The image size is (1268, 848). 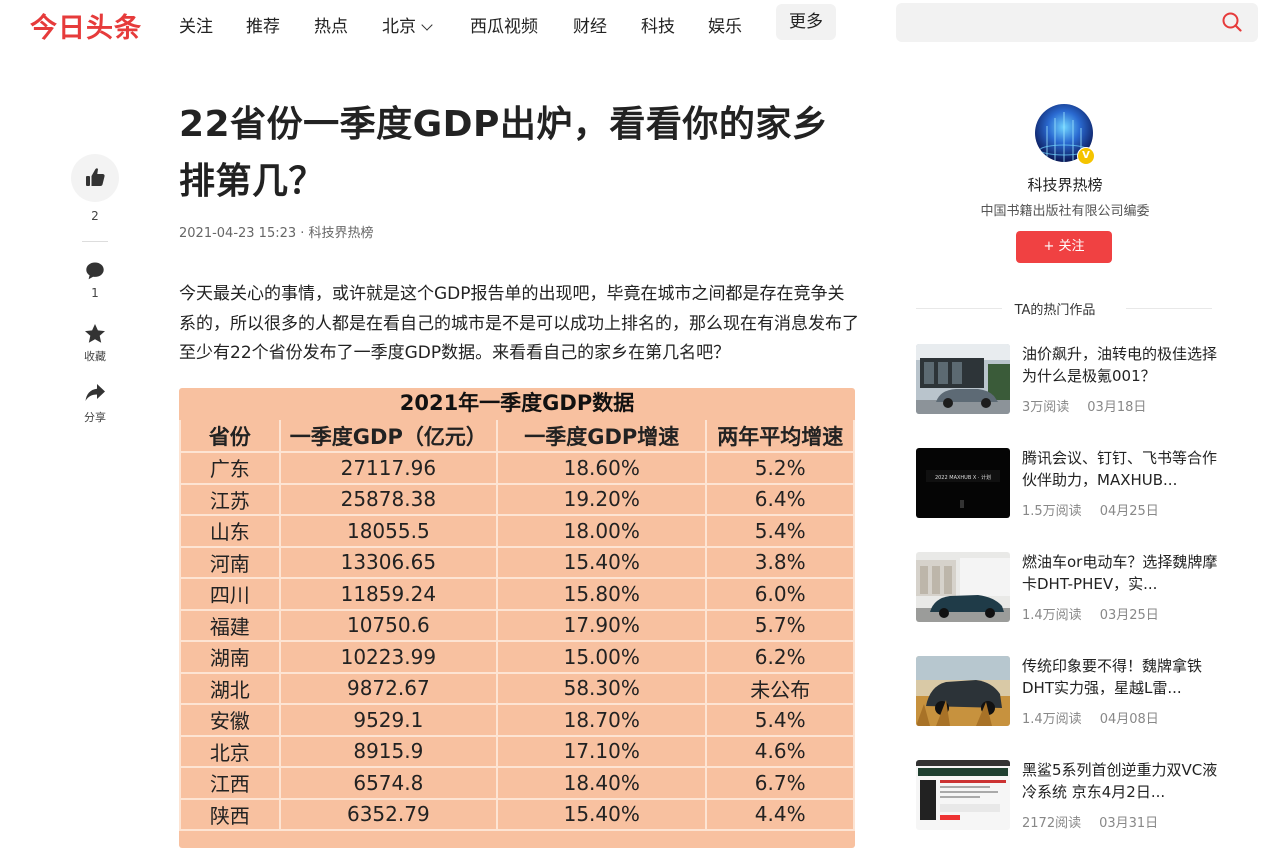 What do you see at coordinates (517, 562) in the screenshot?
I see `table-row: 河南 13306.65 15.40% 3.8%` at bounding box center [517, 562].